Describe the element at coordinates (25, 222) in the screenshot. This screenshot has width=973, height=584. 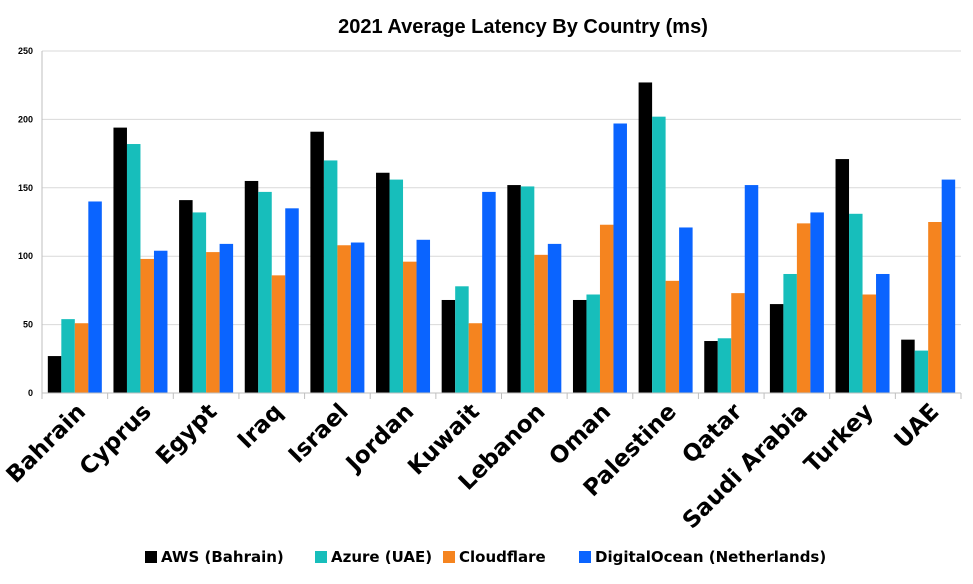
I see `y-axis-ticks: 0 50 100 150 200 250` at that location.